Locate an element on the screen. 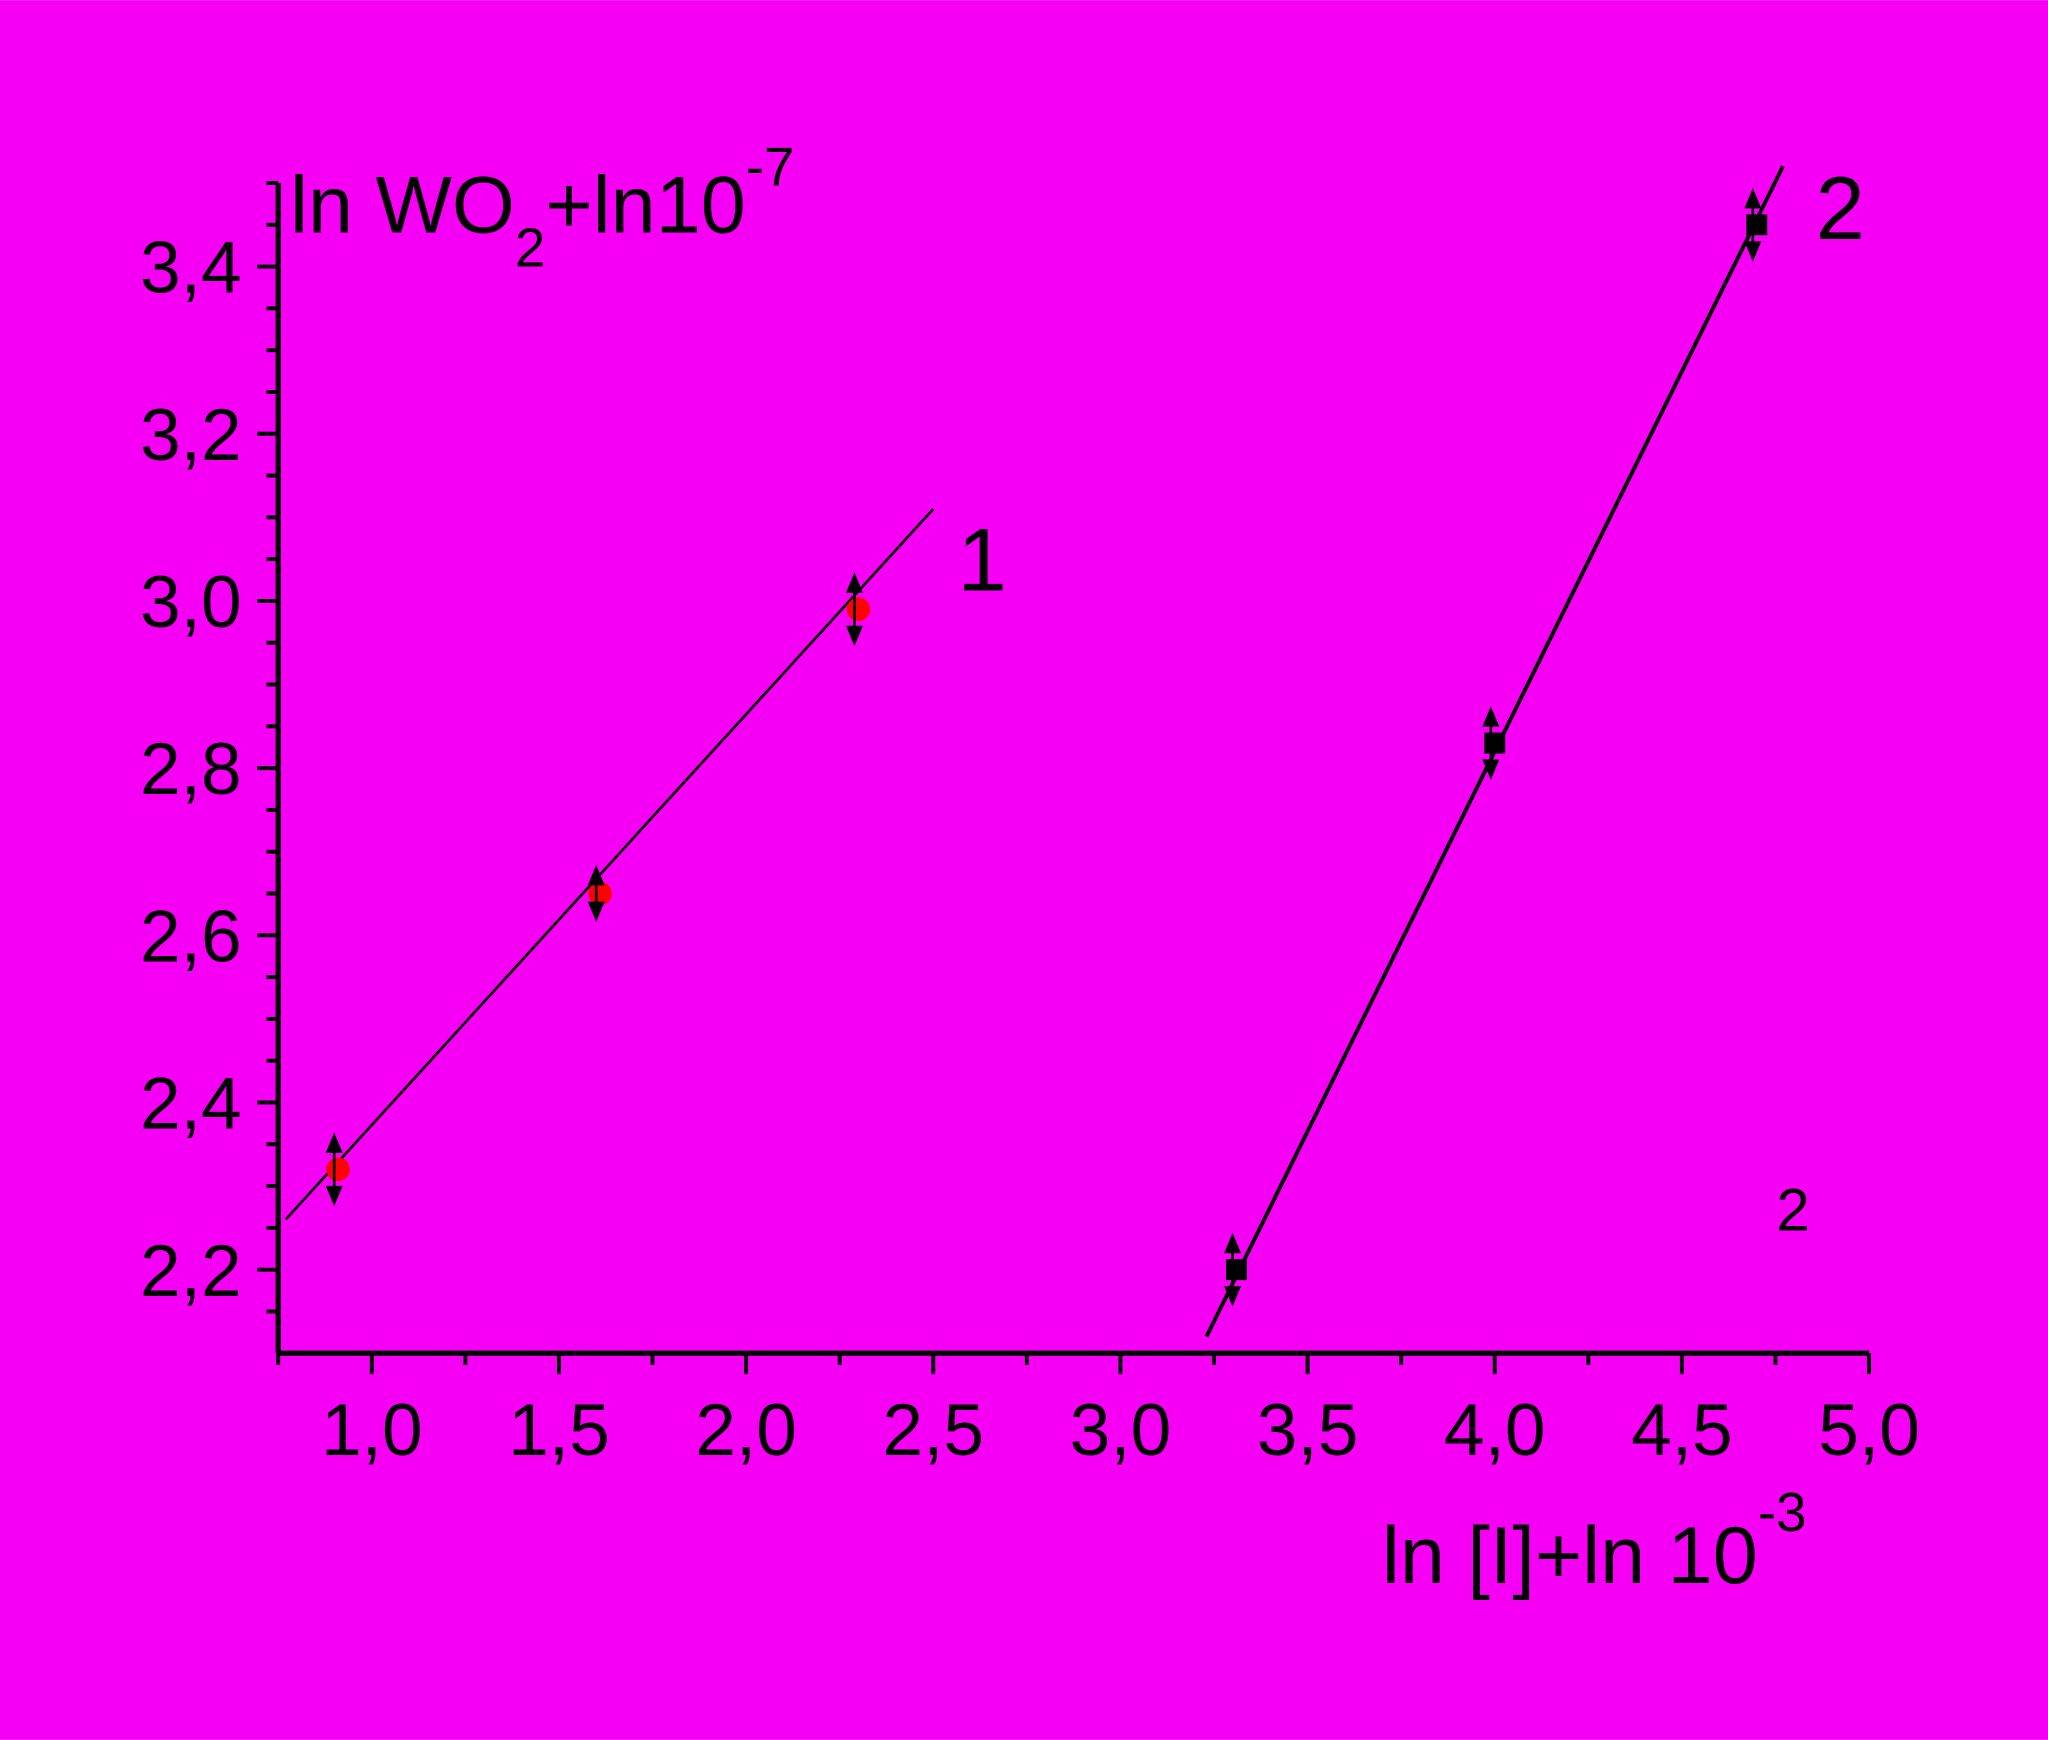 Image resolution: width=2048 pixels, height=1740 pixels. series-label: 2 is located at coordinates (1840, 208).